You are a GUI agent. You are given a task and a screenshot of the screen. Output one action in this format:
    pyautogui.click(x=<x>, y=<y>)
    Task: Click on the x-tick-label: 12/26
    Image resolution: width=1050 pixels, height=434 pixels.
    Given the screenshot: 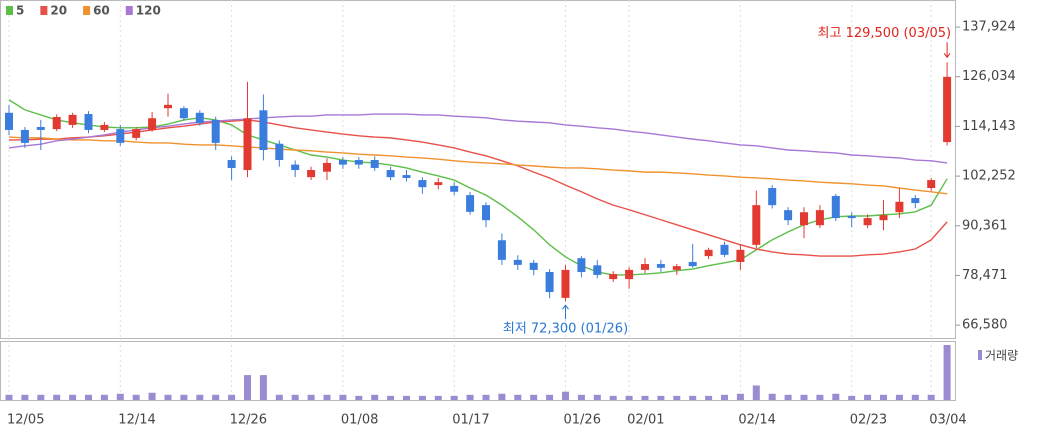 What is the action you would take?
    pyautogui.click(x=248, y=420)
    